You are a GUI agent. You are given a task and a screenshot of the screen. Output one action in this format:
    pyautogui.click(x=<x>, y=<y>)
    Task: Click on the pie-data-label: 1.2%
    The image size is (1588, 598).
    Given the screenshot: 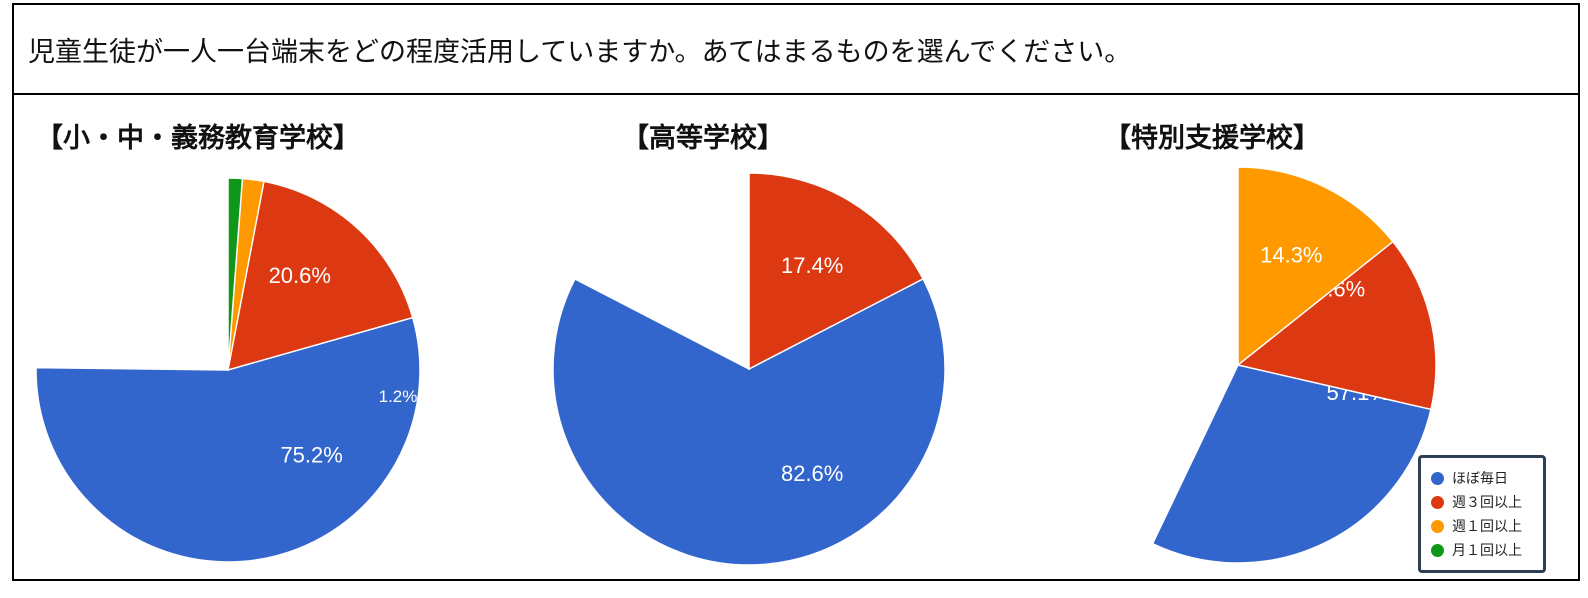 What is the action you would take?
    pyautogui.click(x=398, y=396)
    